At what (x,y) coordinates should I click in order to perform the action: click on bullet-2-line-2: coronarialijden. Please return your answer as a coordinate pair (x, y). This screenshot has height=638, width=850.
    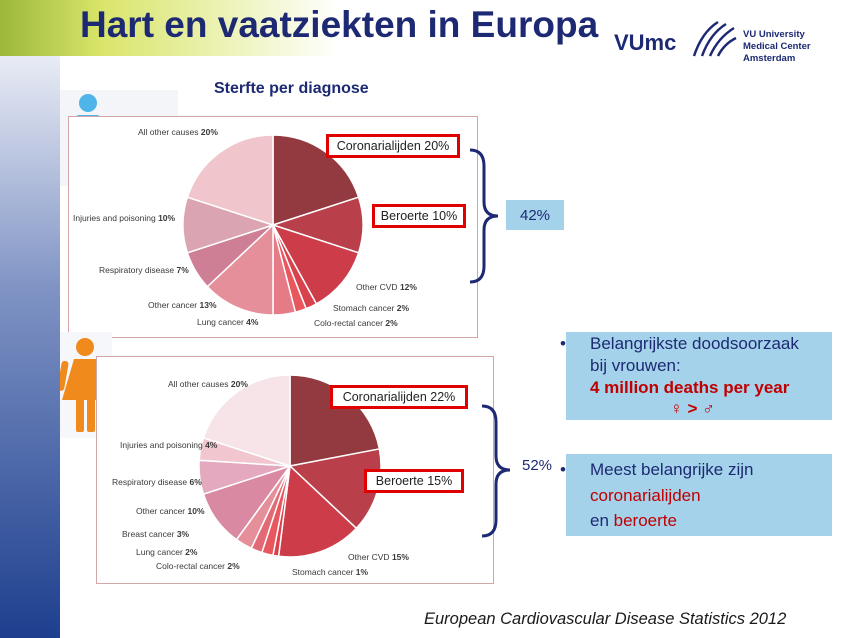
    Looking at the image, I should click on (645, 495).